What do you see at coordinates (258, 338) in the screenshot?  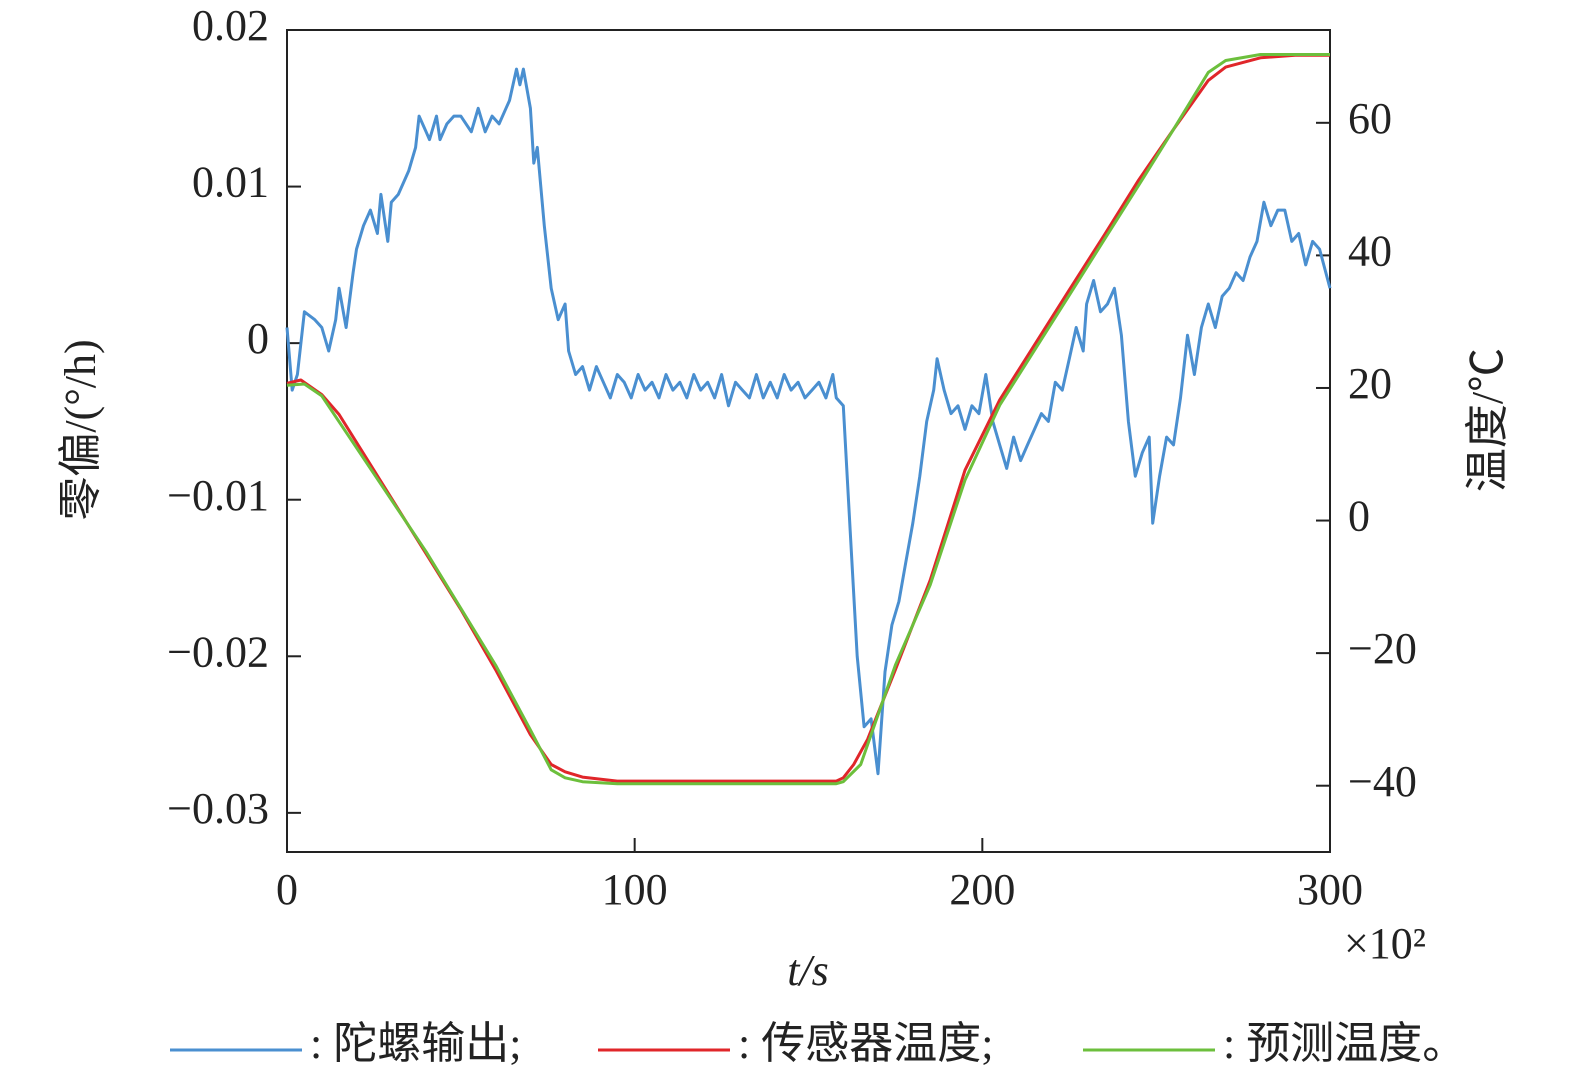 I see `y-tick-label: 0` at bounding box center [258, 338].